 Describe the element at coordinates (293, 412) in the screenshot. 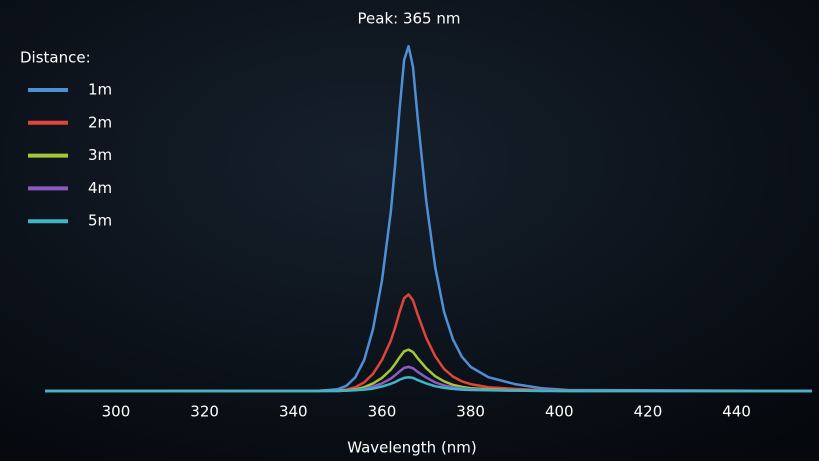

I see `x-tick-label: 340` at that location.